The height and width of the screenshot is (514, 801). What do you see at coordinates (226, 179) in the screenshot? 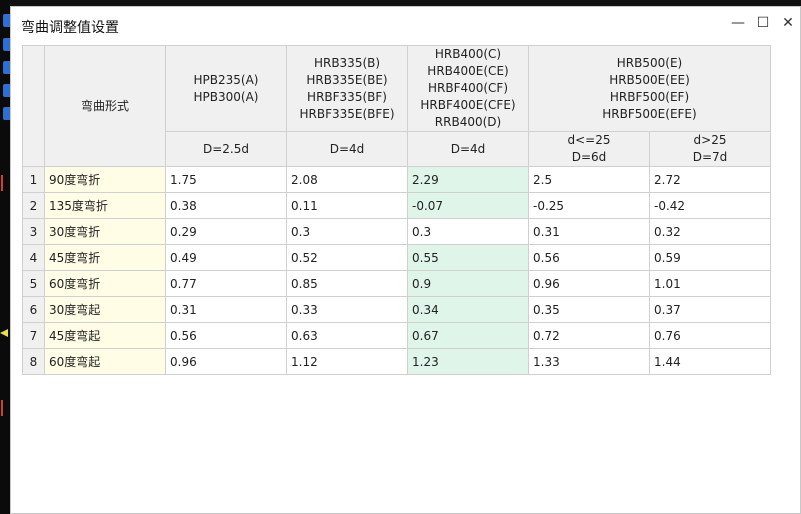
I see `adjustment-value-cell: 1.75` at bounding box center [226, 179].